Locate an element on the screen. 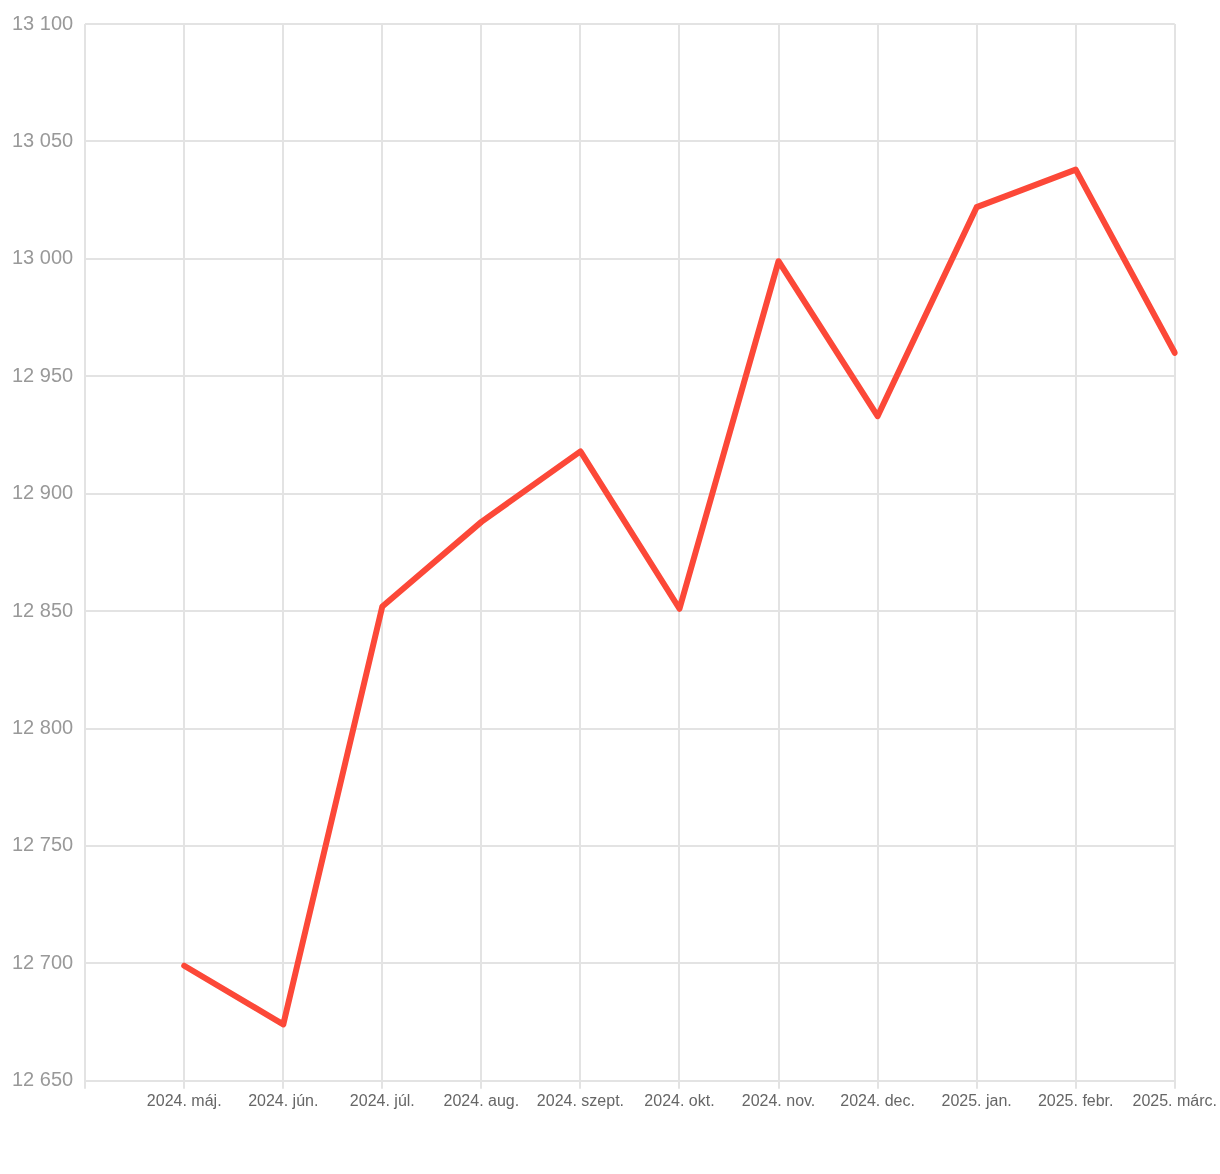 This screenshot has height=1174, width=1220. x-tick-label: 2025. jan. is located at coordinates (976, 1100).